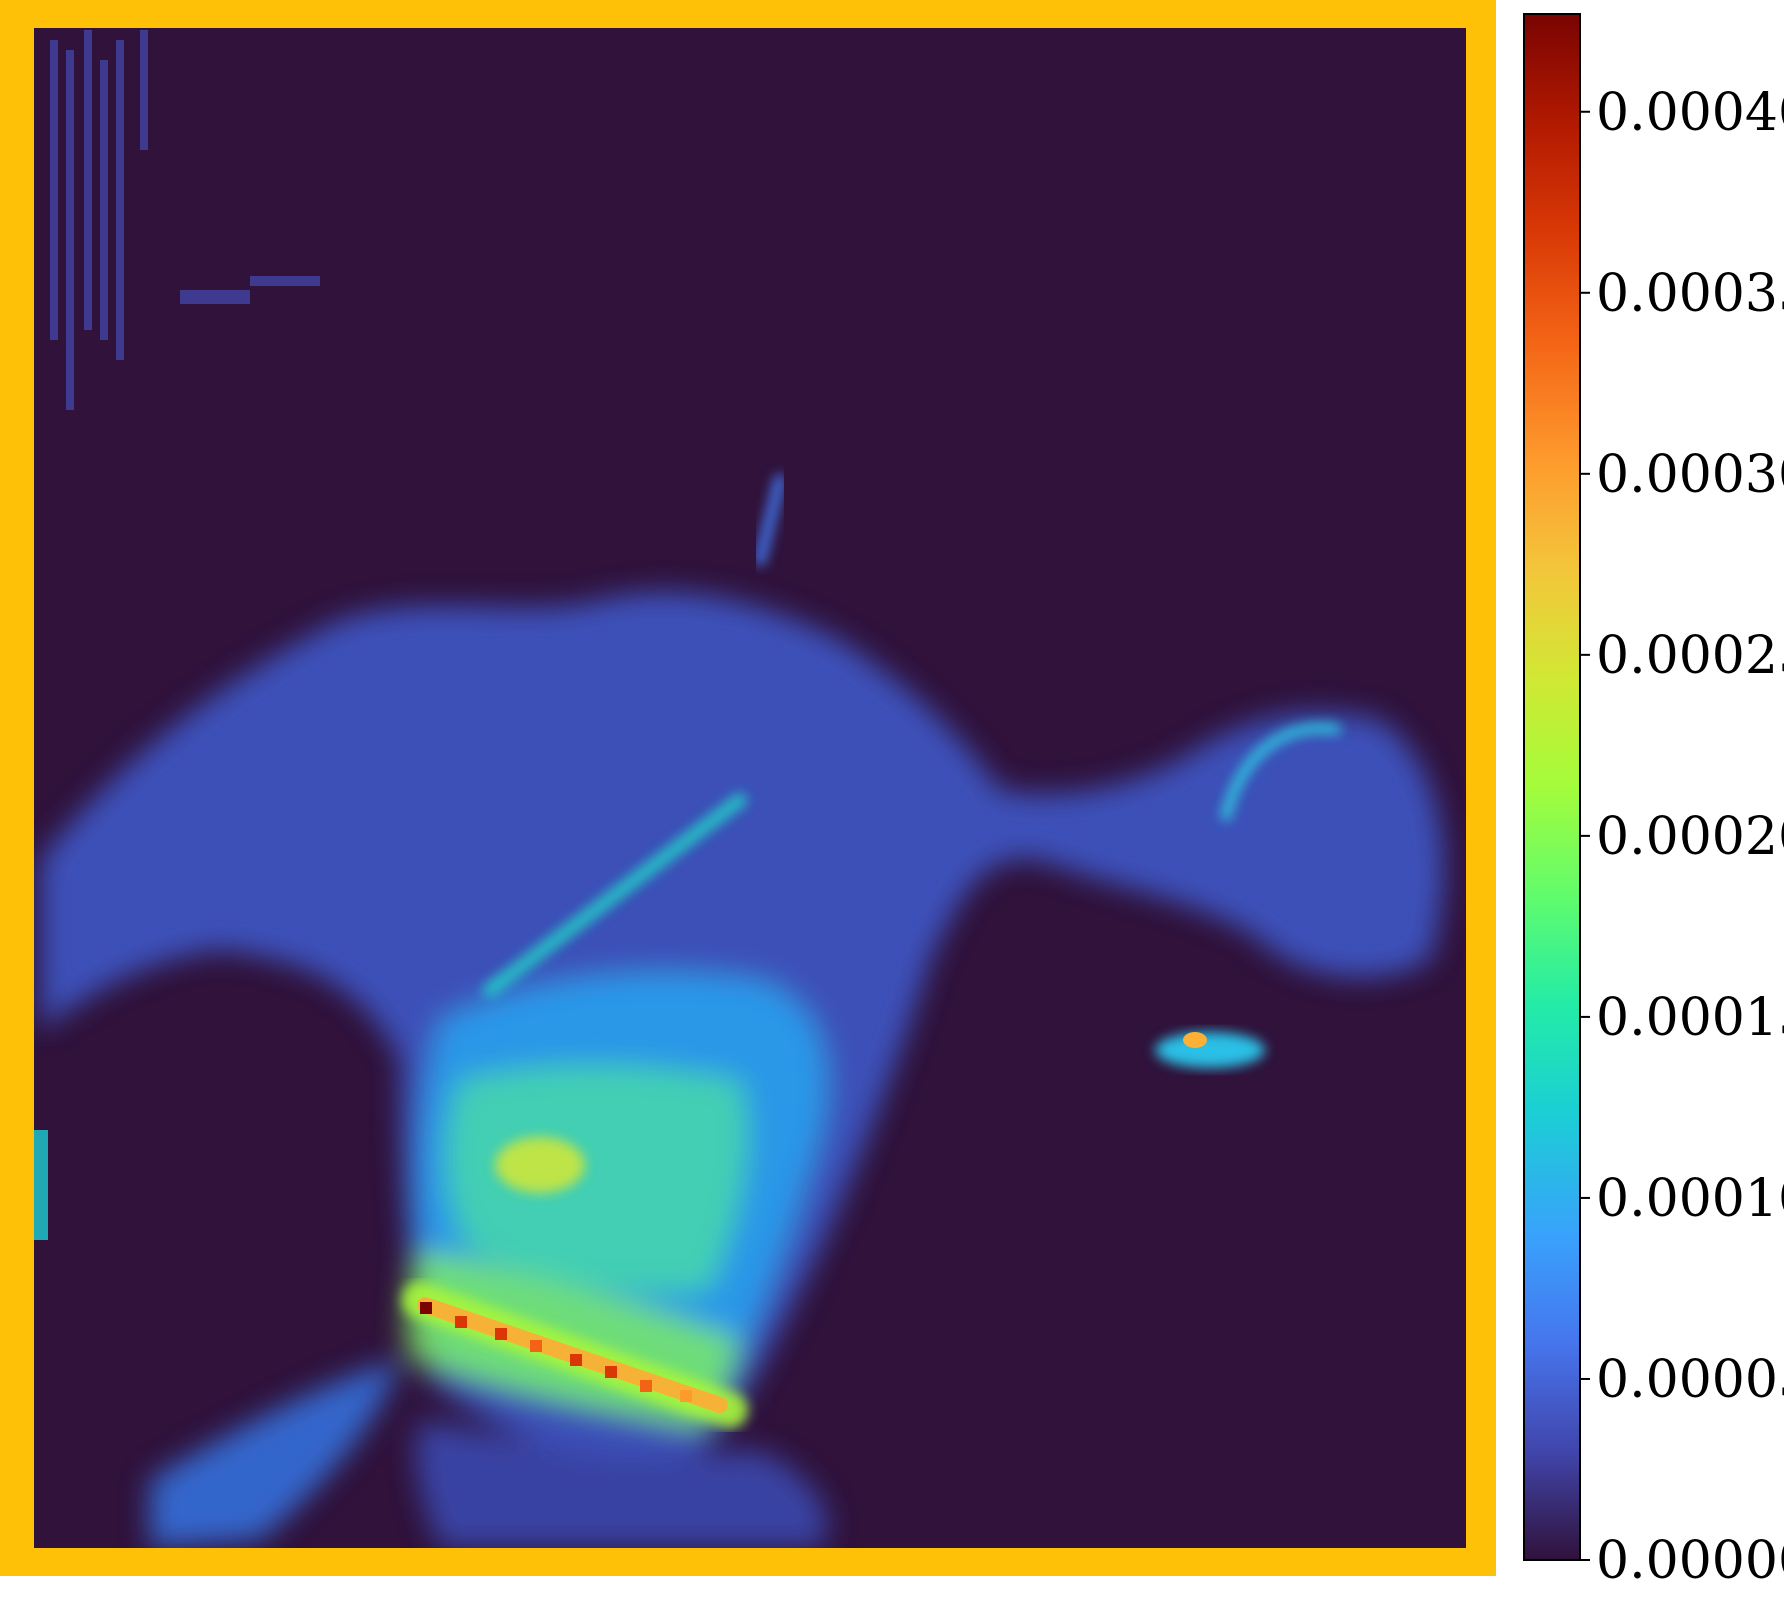  What do you see at coordinates (770, 520) in the screenshot?
I see `vertical-spike` at bounding box center [770, 520].